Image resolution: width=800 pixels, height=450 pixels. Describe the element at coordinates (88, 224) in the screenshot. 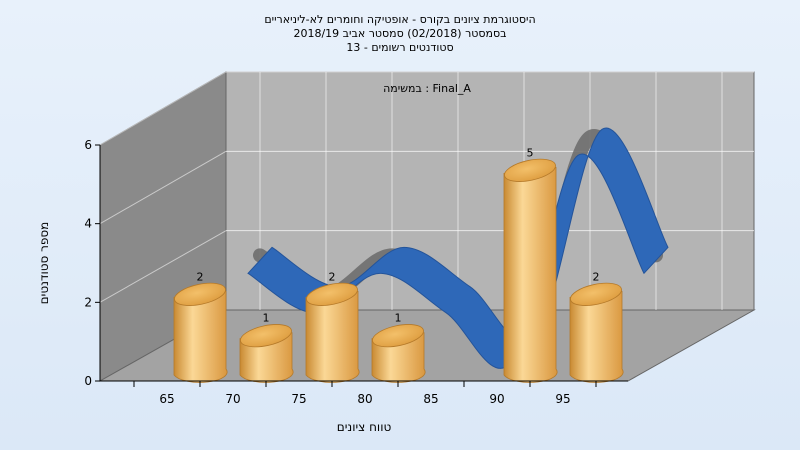

I see `y-tick-label: 4` at that location.